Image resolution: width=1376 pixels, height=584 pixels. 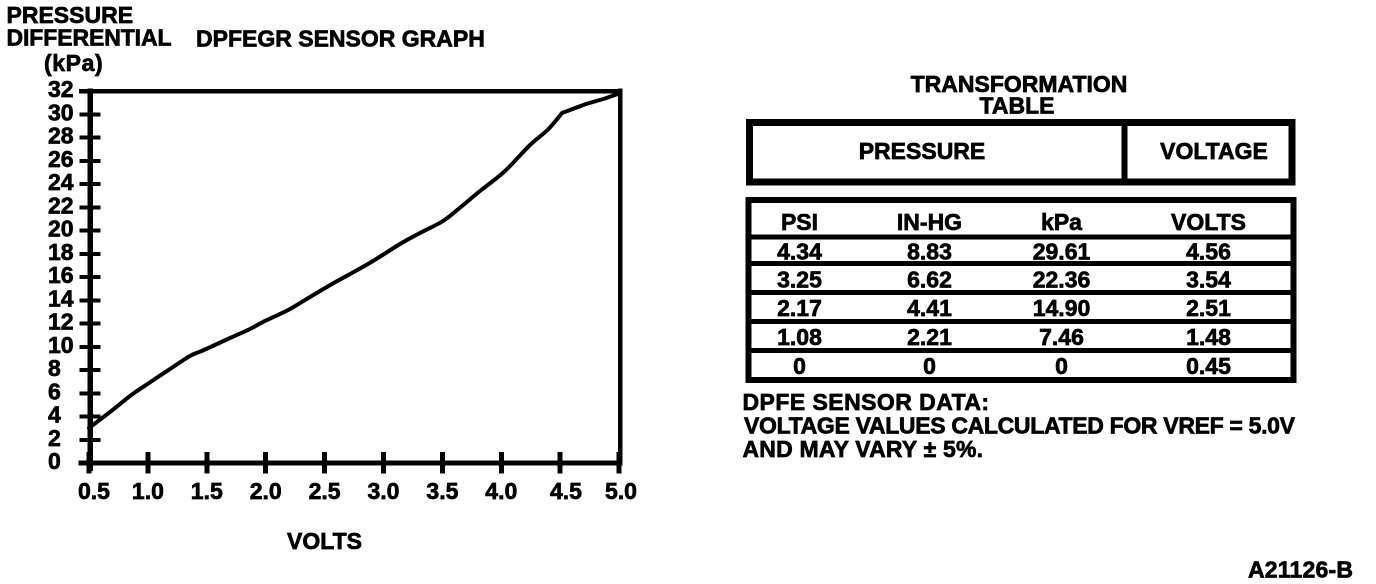 I want to click on svg-text: 8.83, so click(x=929, y=252).